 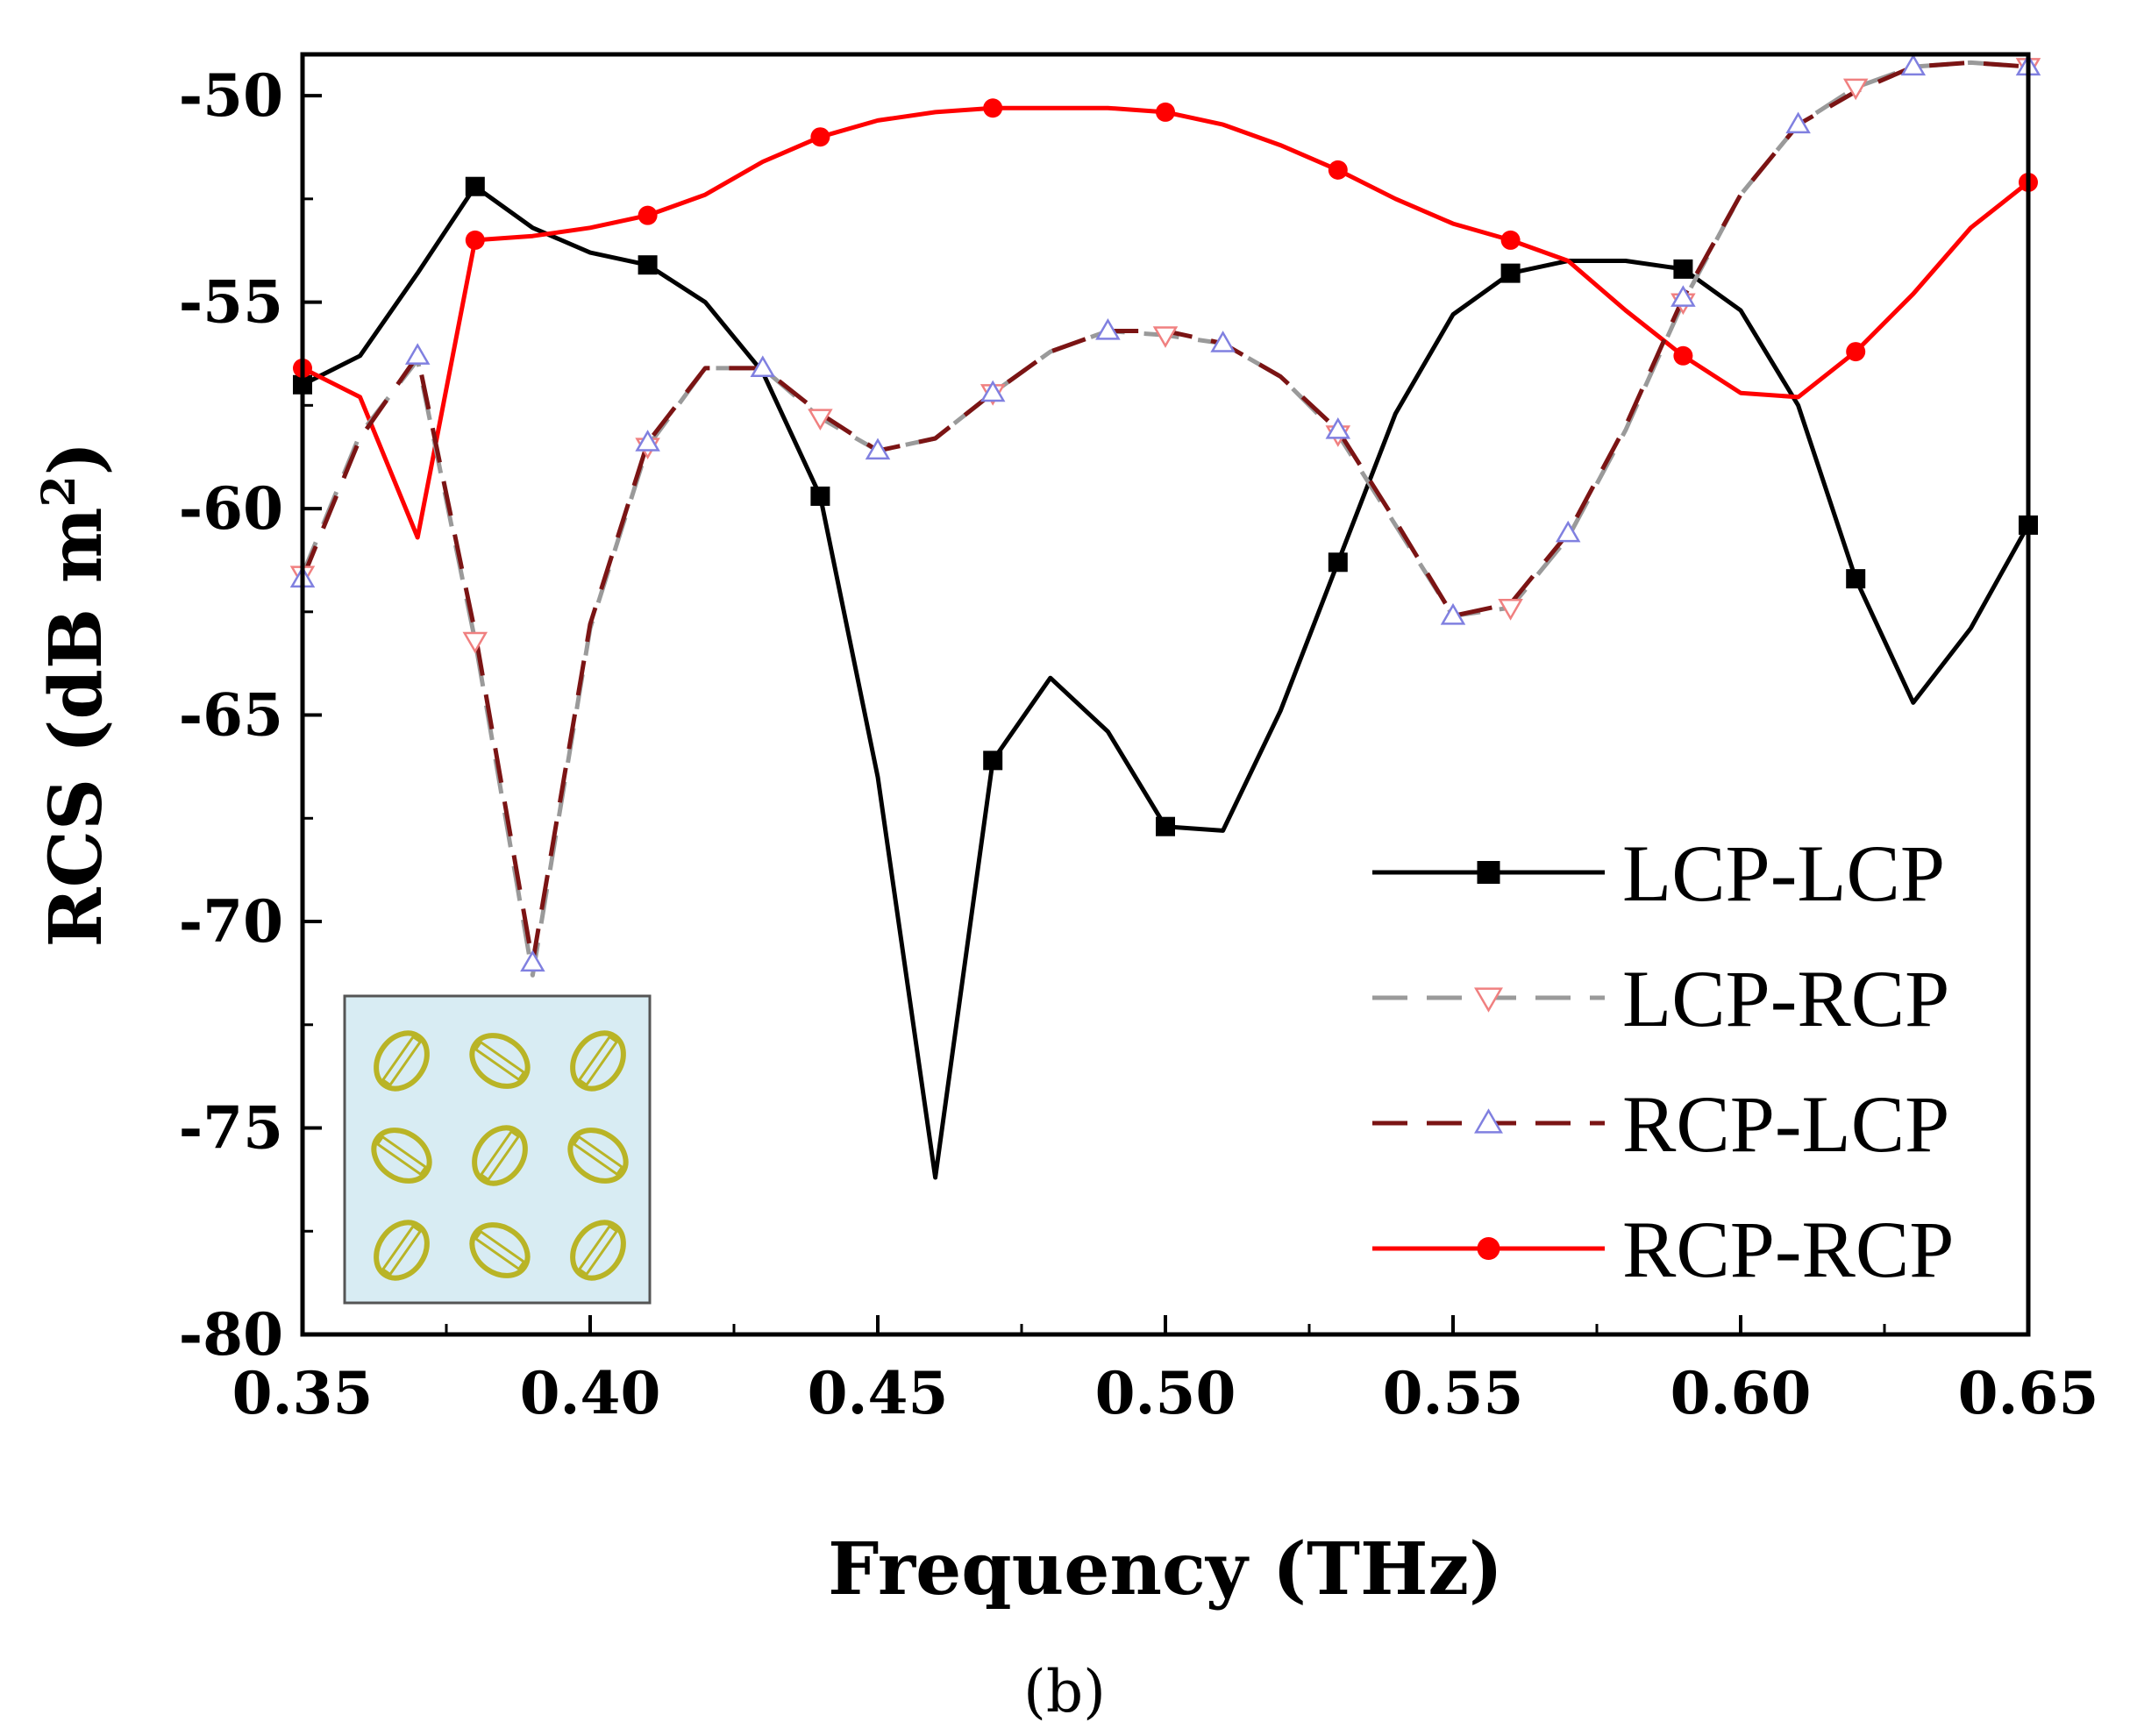 I want to click on y-axis-ticks: -80 -75 -70 -65 -60 -55 -50, so click(x=250, y=715).